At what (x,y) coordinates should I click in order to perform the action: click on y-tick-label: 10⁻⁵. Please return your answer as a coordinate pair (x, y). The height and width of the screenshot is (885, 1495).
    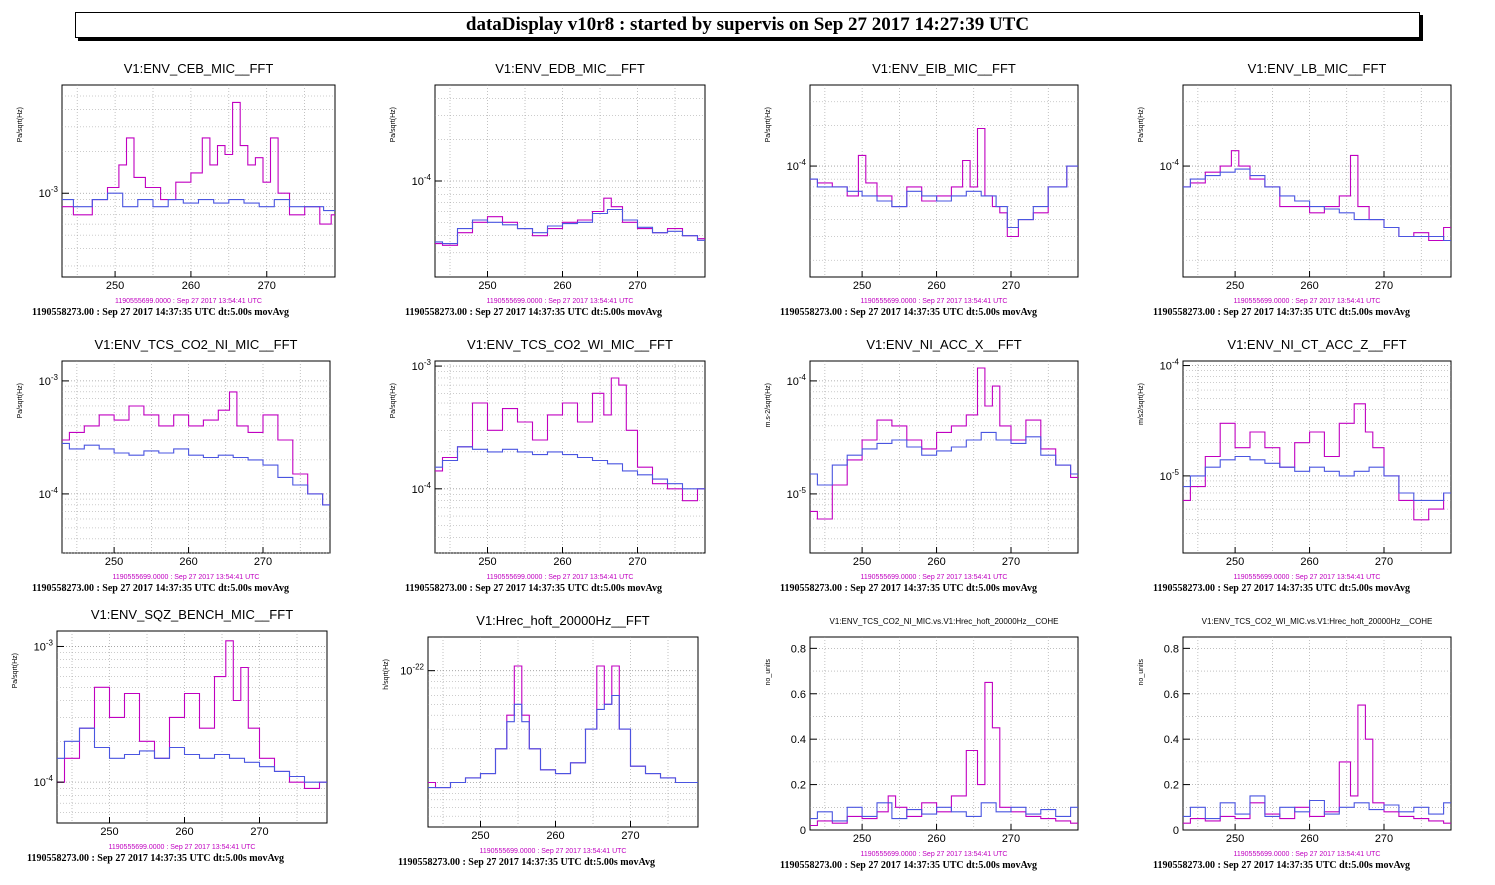
    Looking at the image, I should click on (1170, 475).